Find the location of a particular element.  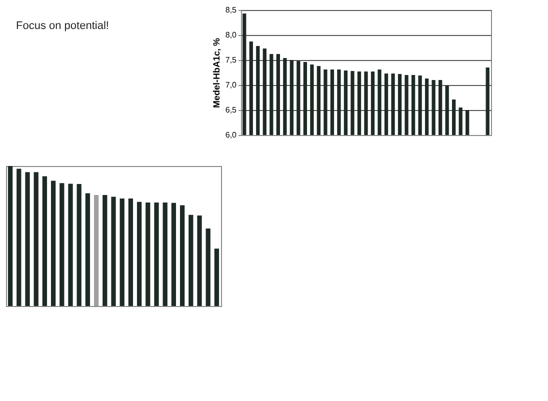

text: Focus on potential! is located at coordinates (62, 26).